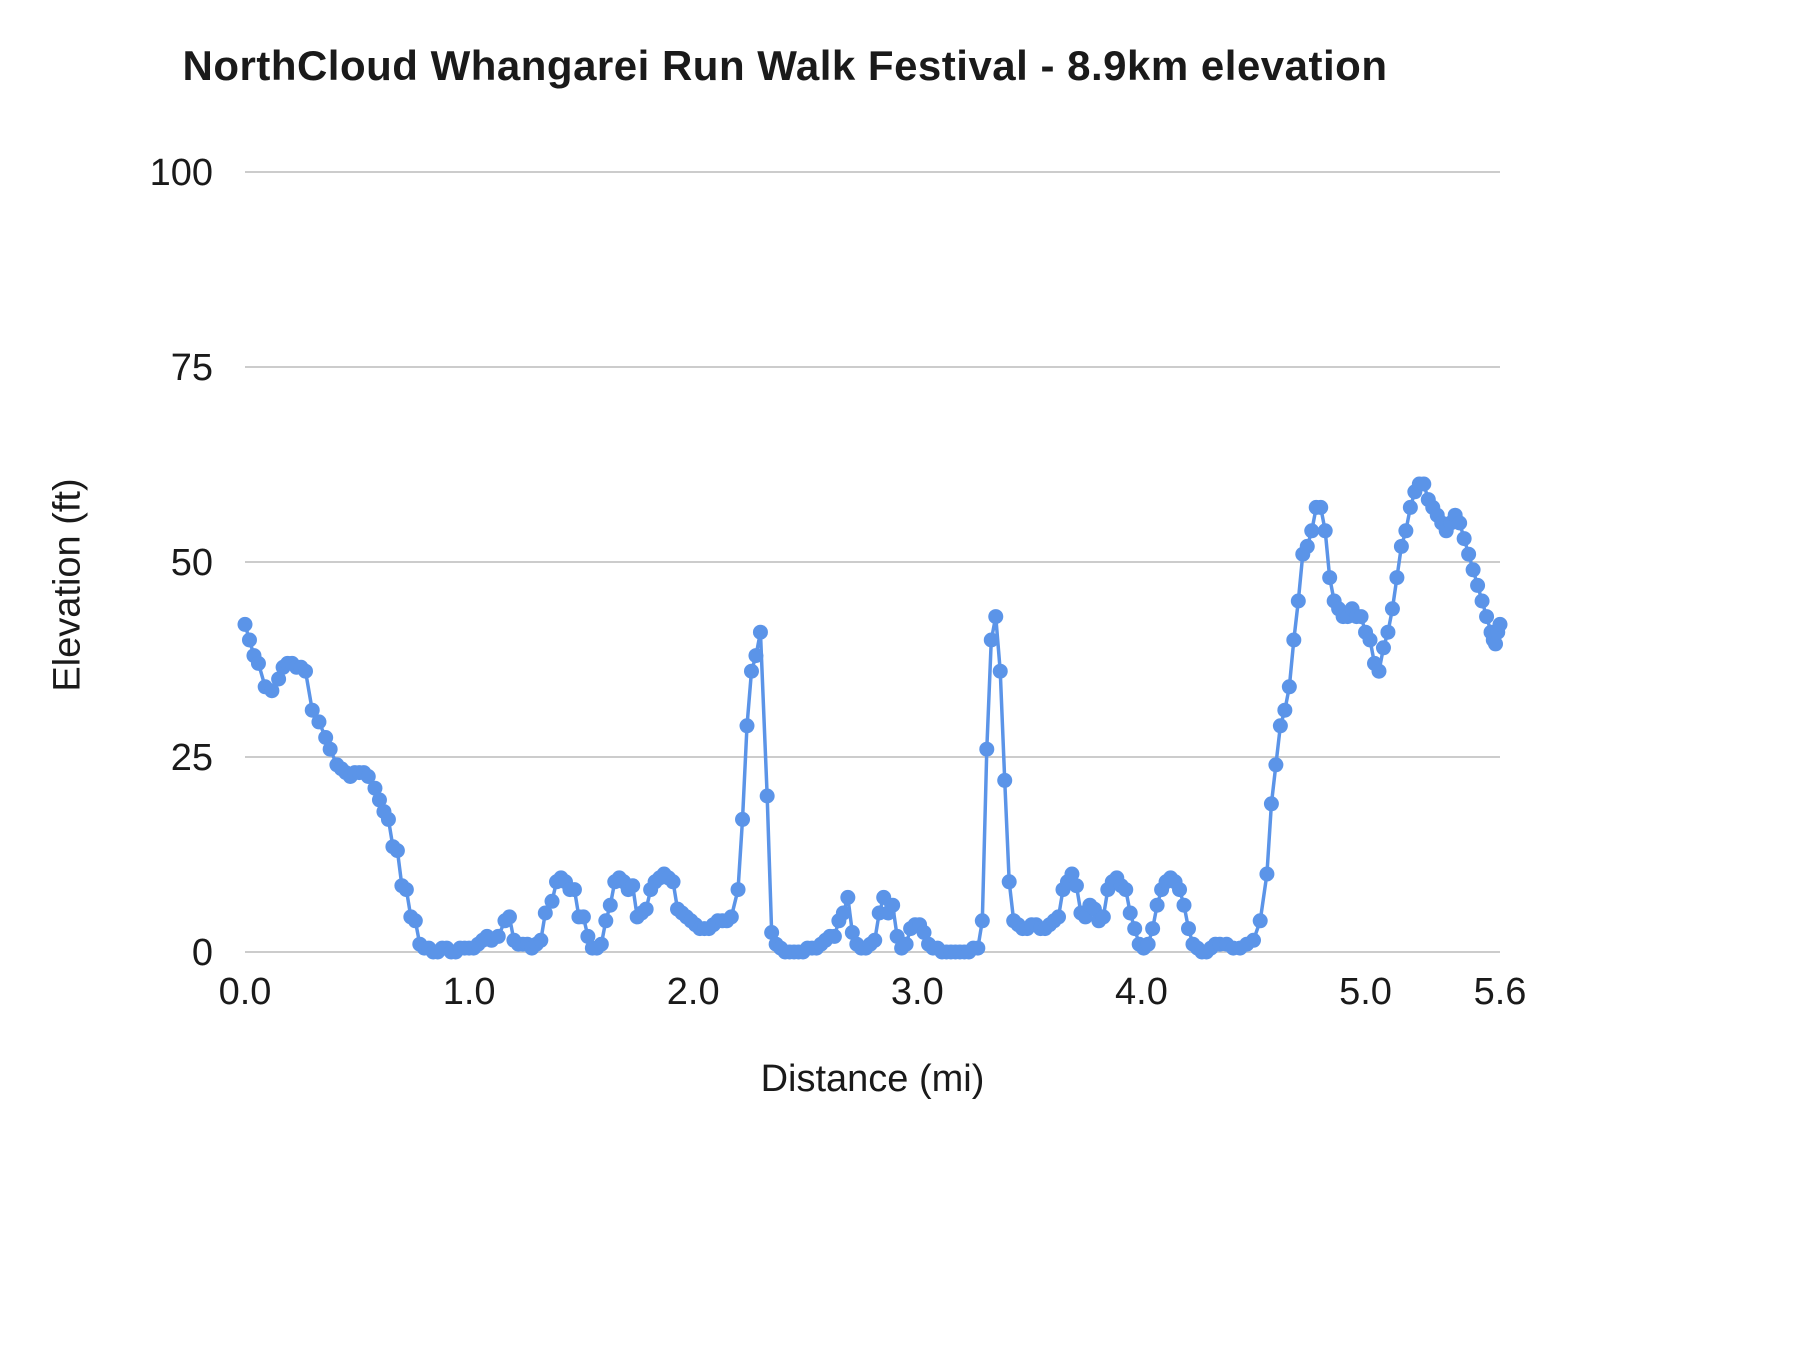 This screenshot has width=1800, height=1350. Describe the element at coordinates (192, 758) in the screenshot. I see `y-tick-label: 25` at that location.